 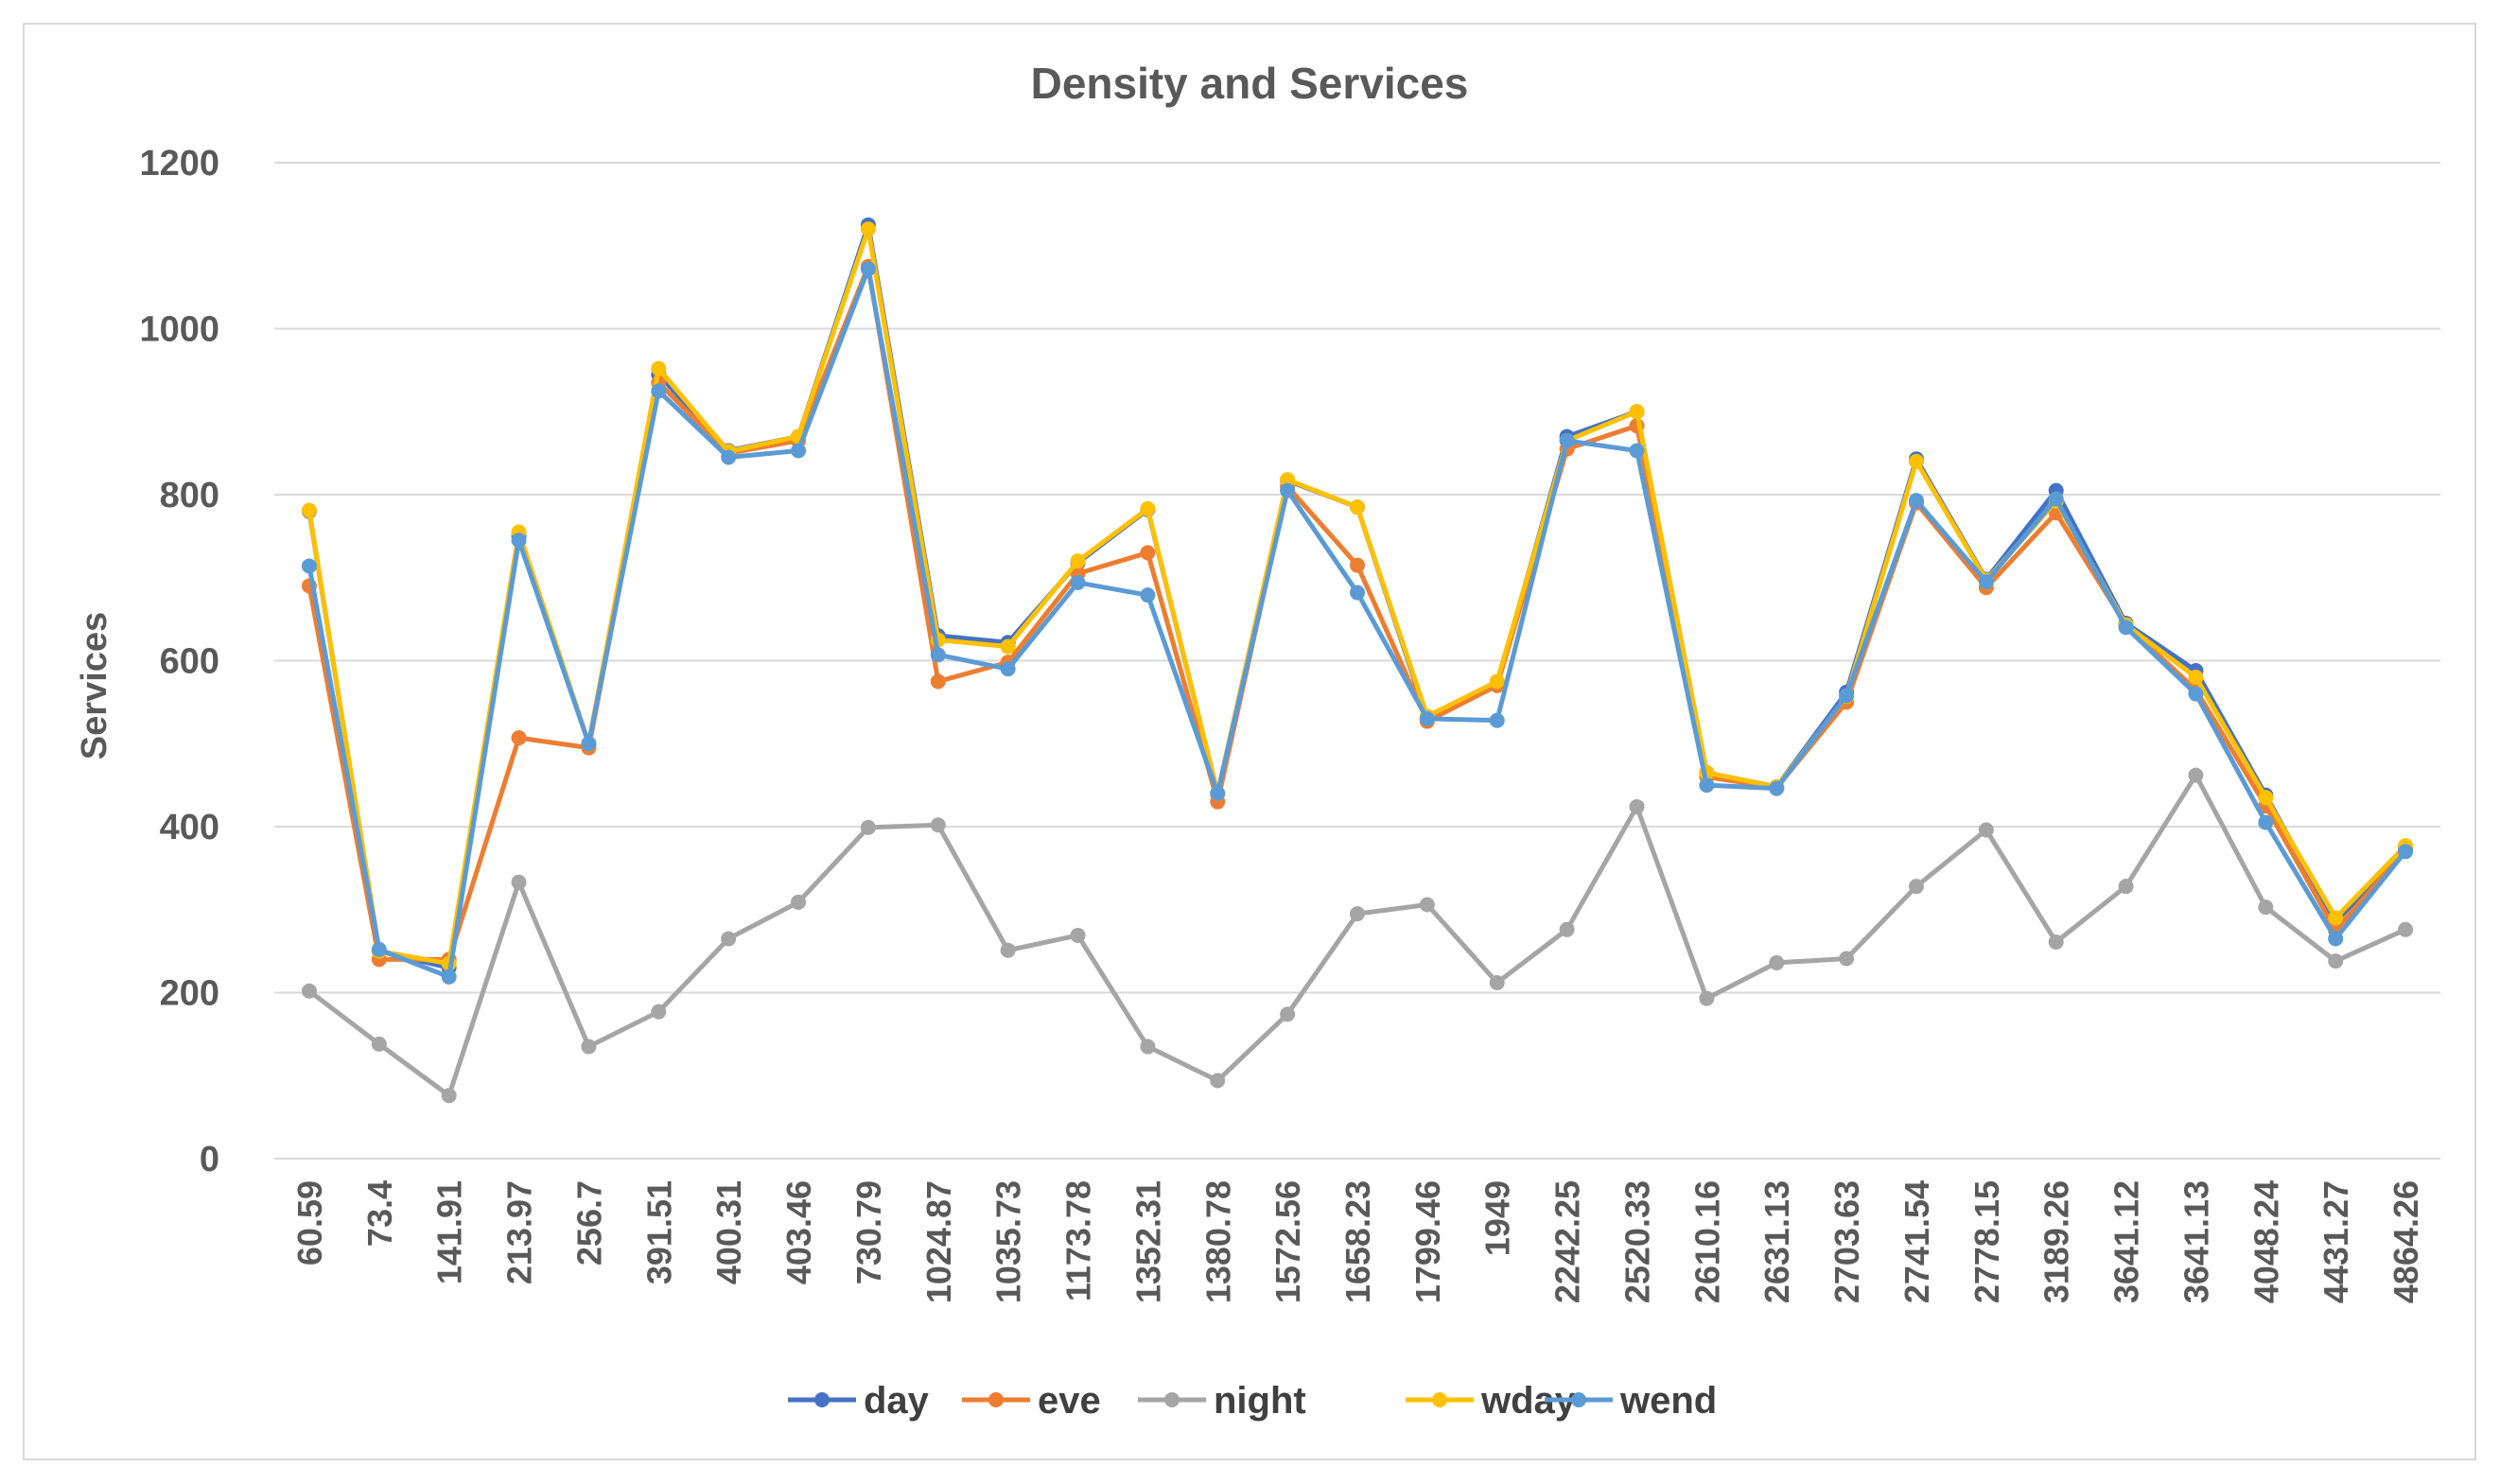 I want to click on x-tick-label: 1949, so click(x=1497, y=1218).